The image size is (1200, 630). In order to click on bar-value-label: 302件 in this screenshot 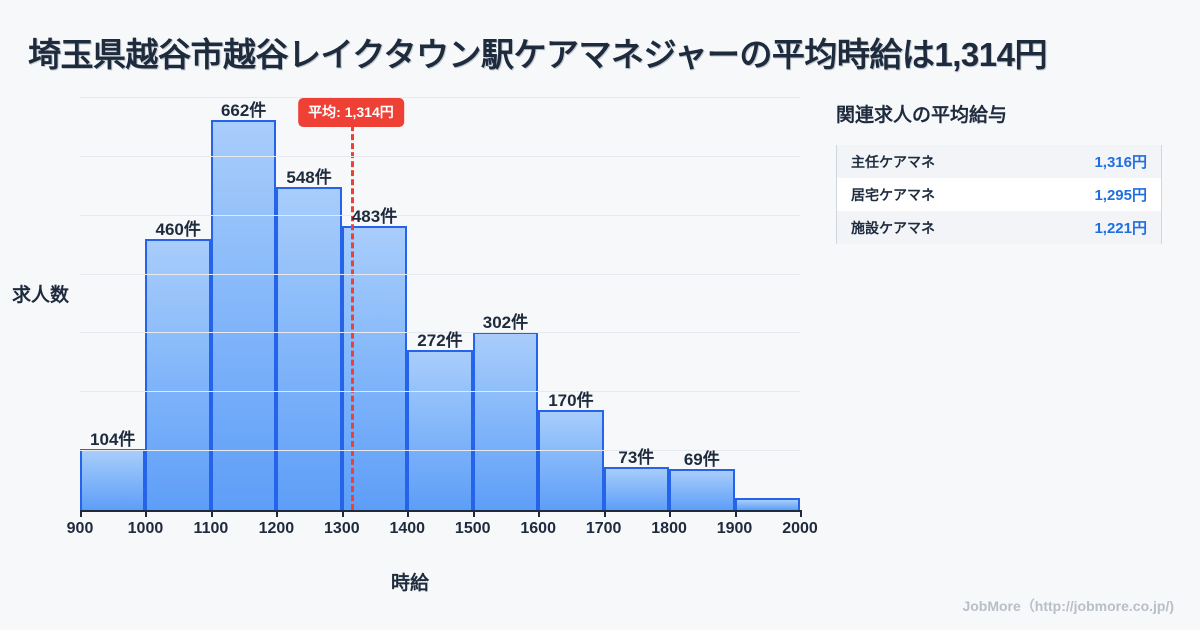, I will do `click(505, 323)`.